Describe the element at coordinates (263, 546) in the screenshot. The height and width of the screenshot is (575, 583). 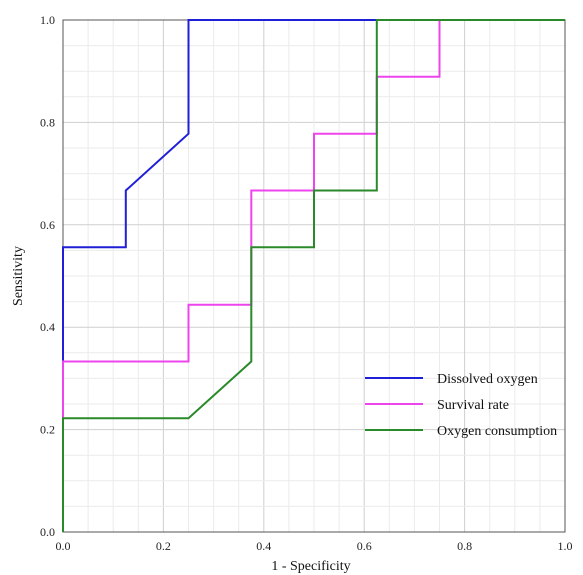
I see `x-tick-label: 0.4` at that location.